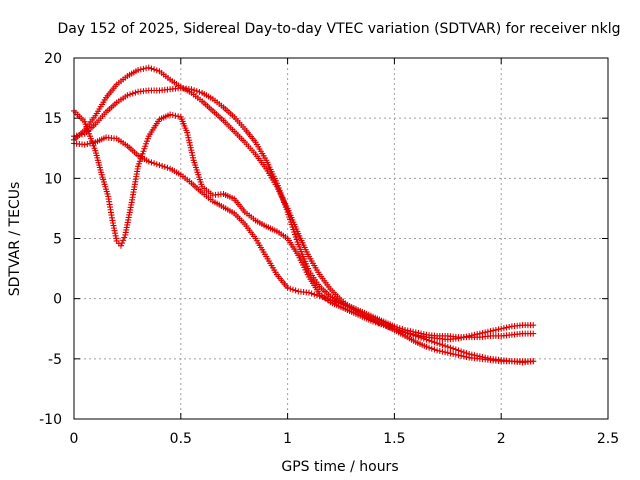 This screenshot has width=640, height=480. What do you see at coordinates (287, 439) in the screenshot?
I see `x-tick-label: 1` at bounding box center [287, 439].